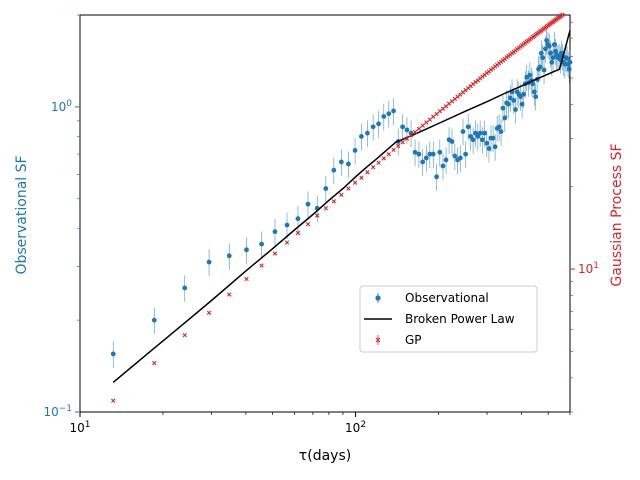 Image resolution: width=640 pixels, height=480 pixels. Describe the element at coordinates (22, 214) in the screenshot. I see `y-axis-left-title: Observational SF` at that location.